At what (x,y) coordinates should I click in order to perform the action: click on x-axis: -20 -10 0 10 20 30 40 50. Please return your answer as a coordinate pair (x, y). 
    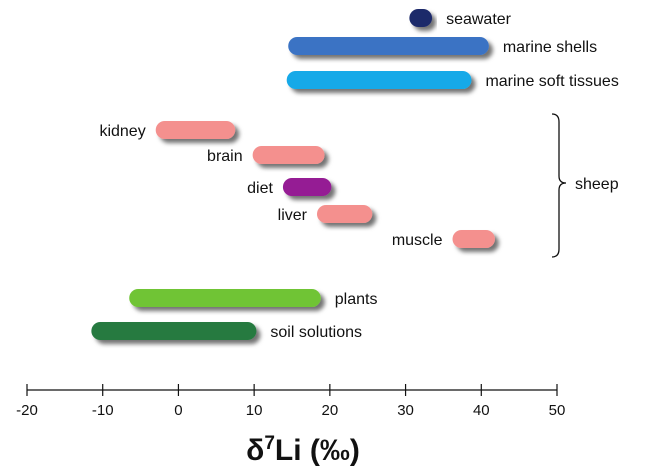
    Looking at the image, I should click on (290, 401).